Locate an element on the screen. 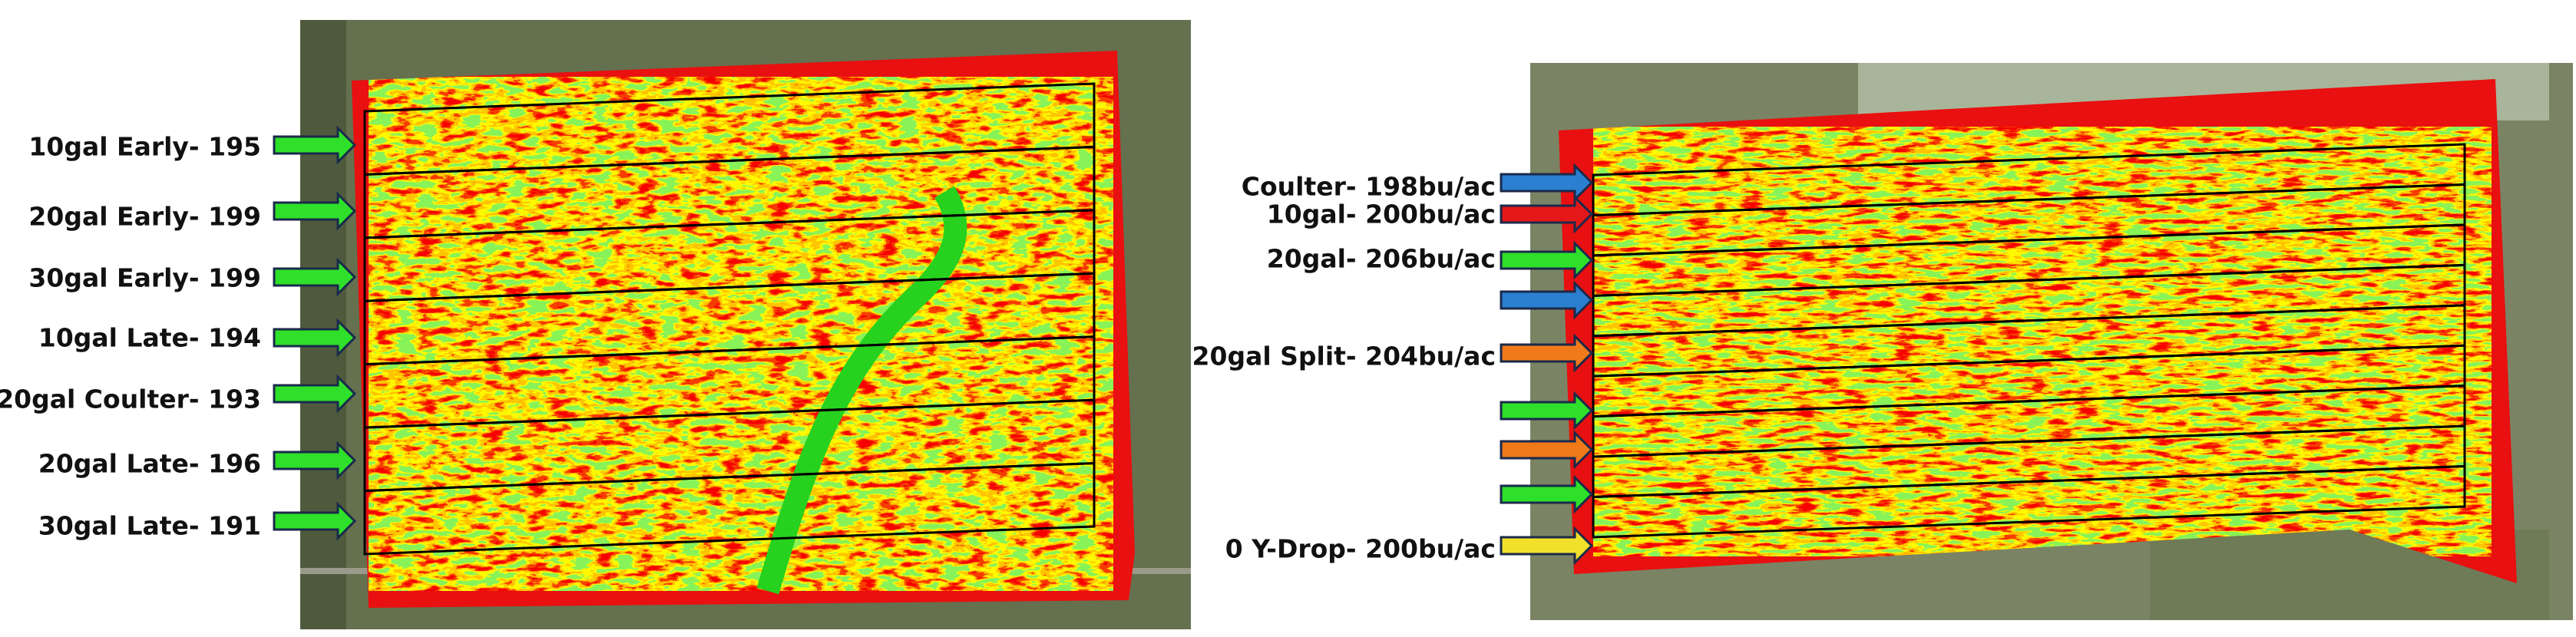 The image size is (2576, 637). strip-label: 20gal- 206bu/ac is located at coordinates (1381, 259).